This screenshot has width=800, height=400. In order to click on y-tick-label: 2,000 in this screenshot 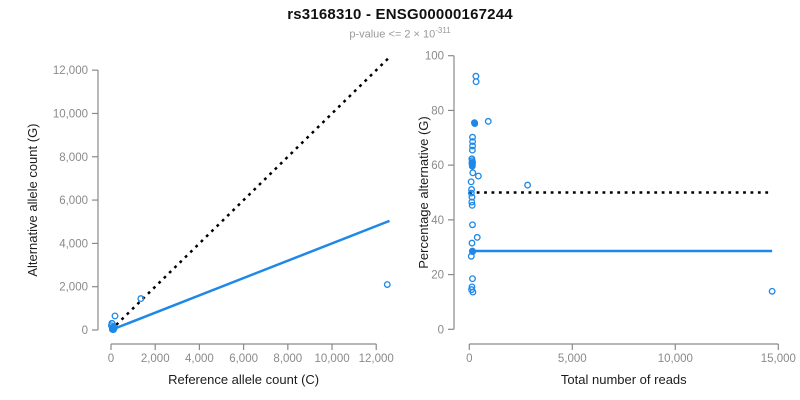, I will do `click(73, 288)`.